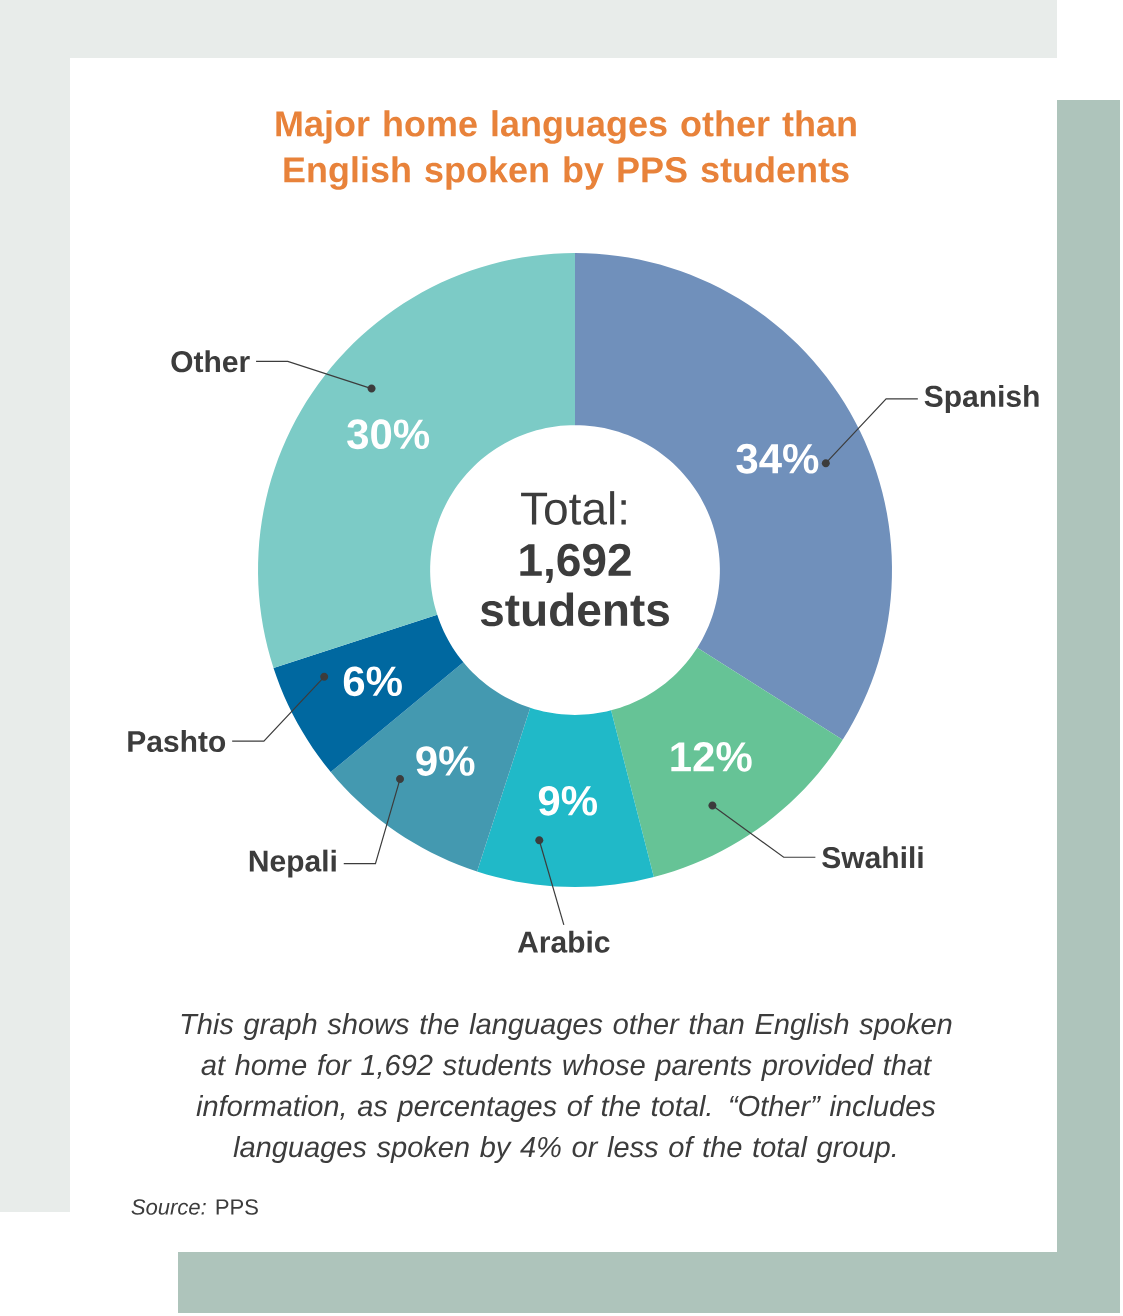 The height and width of the screenshot is (1316, 1123). I want to click on slice-label: Arabic, so click(563, 941).